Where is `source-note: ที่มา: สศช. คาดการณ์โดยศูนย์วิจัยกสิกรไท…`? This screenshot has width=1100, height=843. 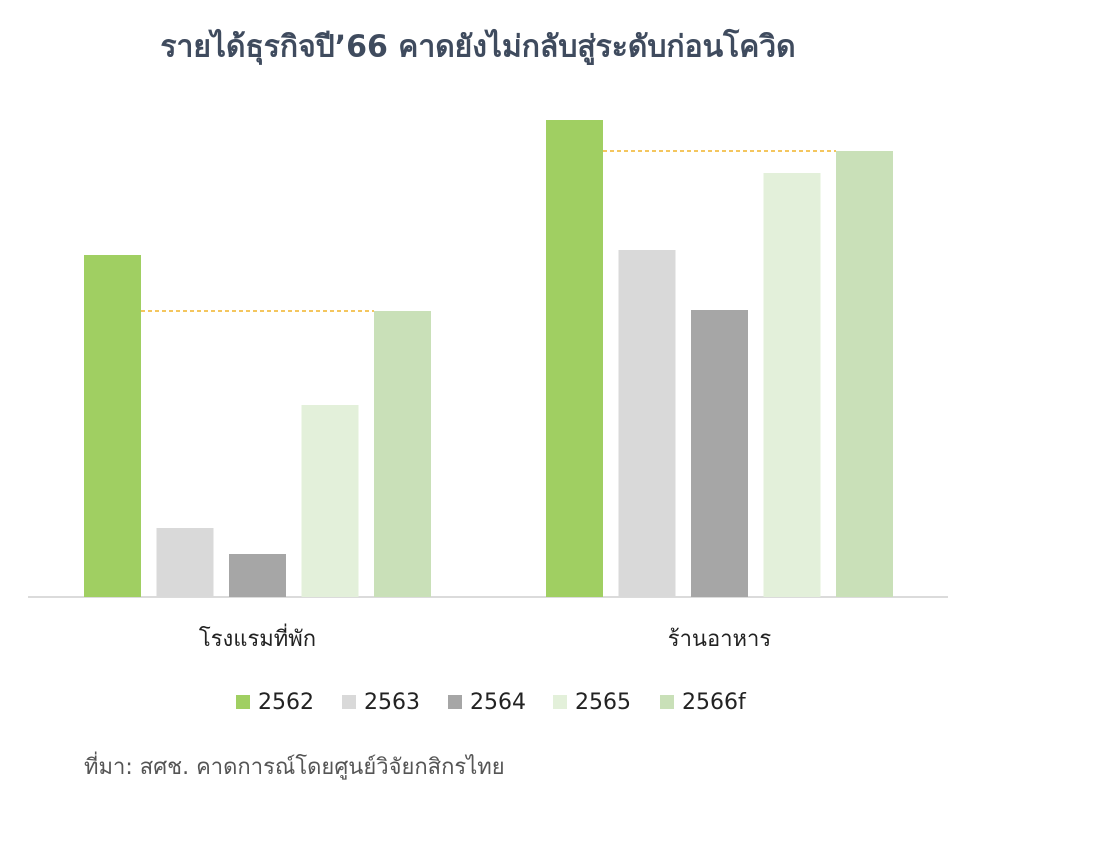 source-note: ที่มา: สศช. คาดการณ์โดยศูนย์วิจัยกสิกรไท… is located at coordinates (294, 765).